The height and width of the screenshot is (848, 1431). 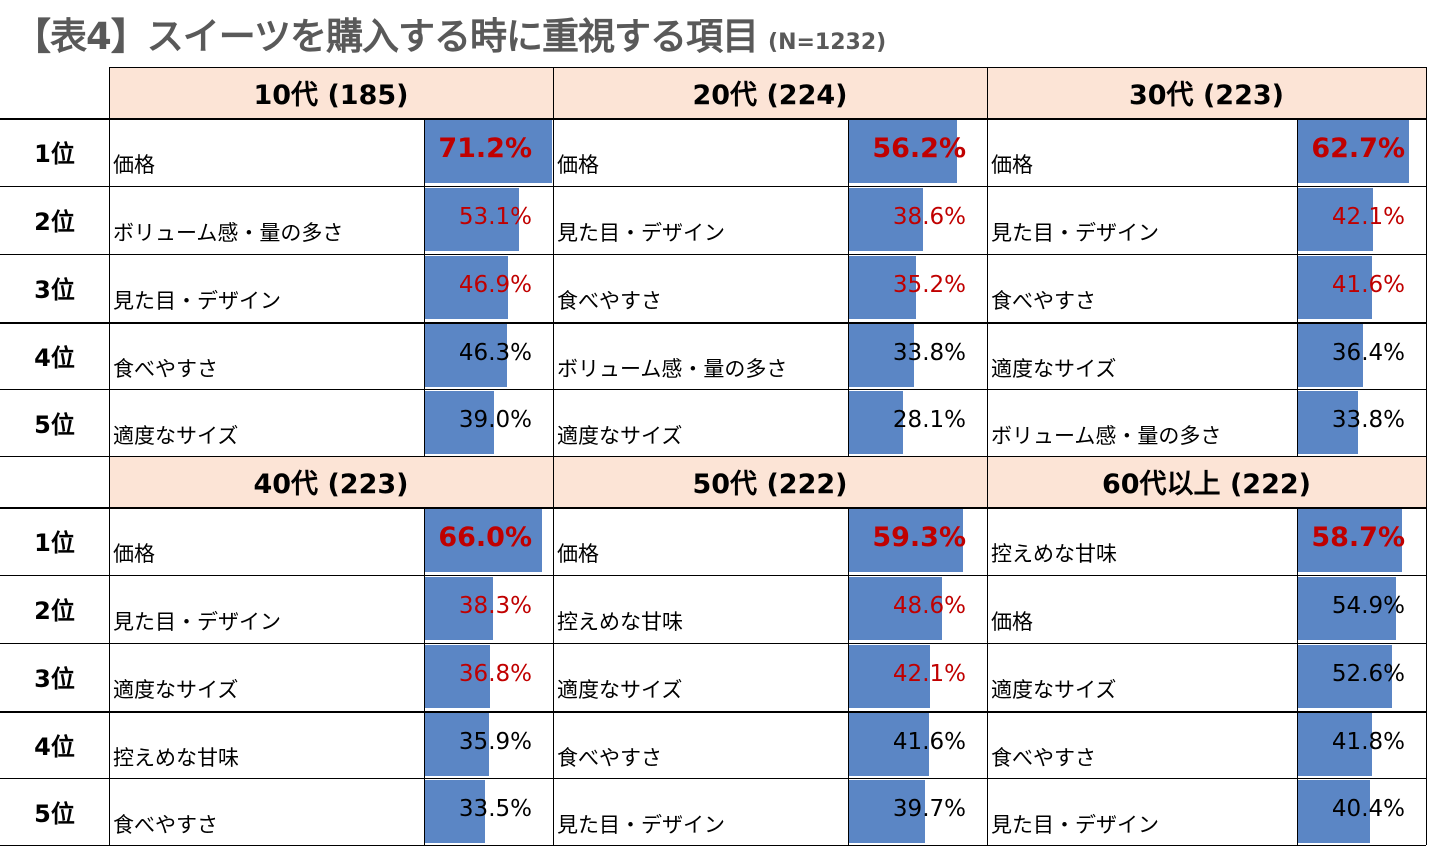 What do you see at coordinates (495, 674) in the screenshot?
I see `value-label: 36.8%` at bounding box center [495, 674].